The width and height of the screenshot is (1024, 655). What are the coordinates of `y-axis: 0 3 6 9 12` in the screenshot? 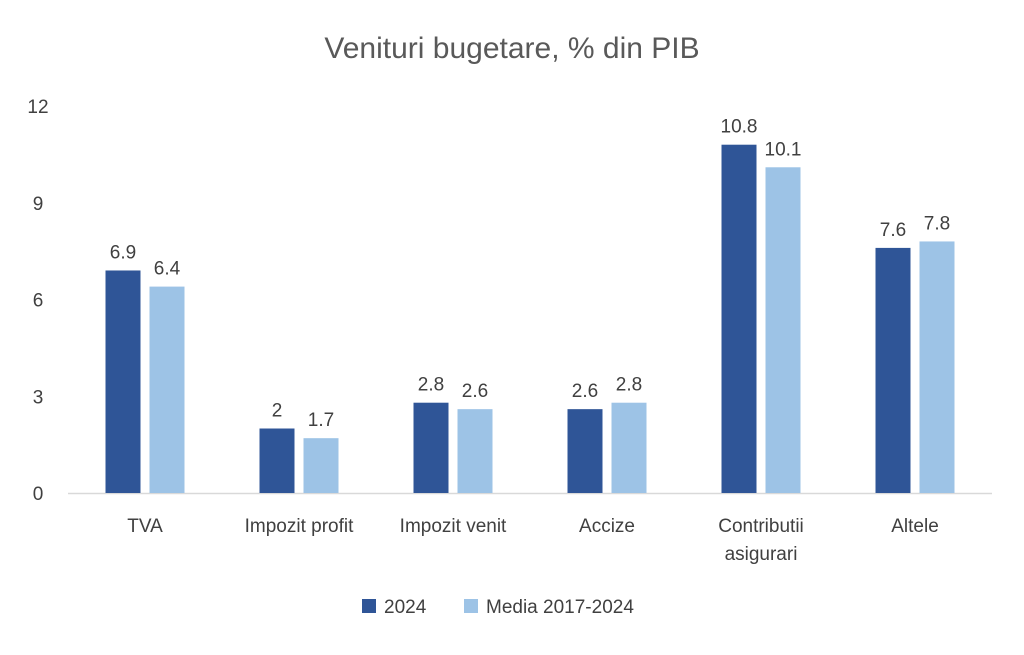 It's located at (37, 301).